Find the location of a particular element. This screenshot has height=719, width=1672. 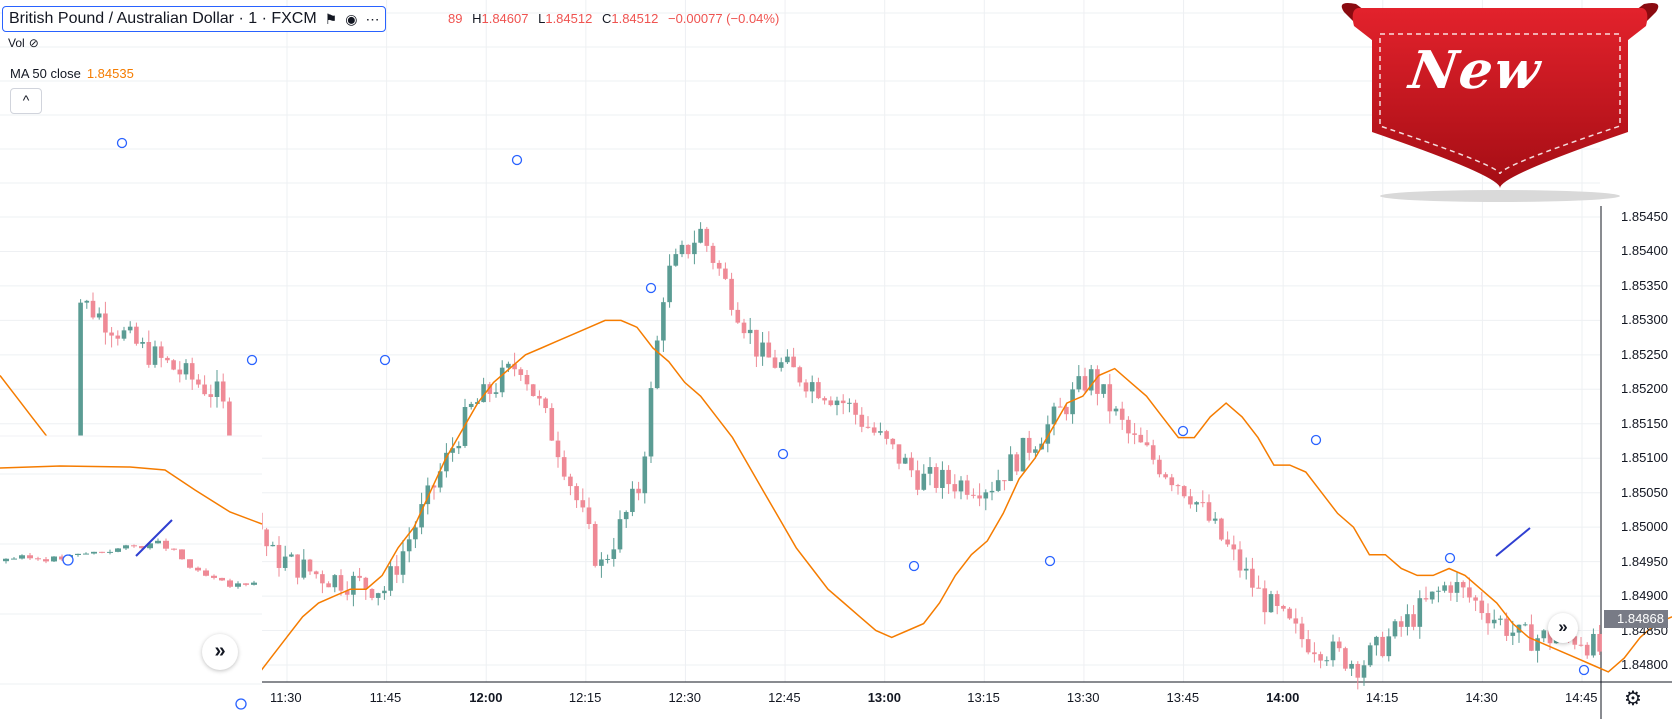

ma-indicator-row: MA 50 close 1.84535 is located at coordinates (72, 73).